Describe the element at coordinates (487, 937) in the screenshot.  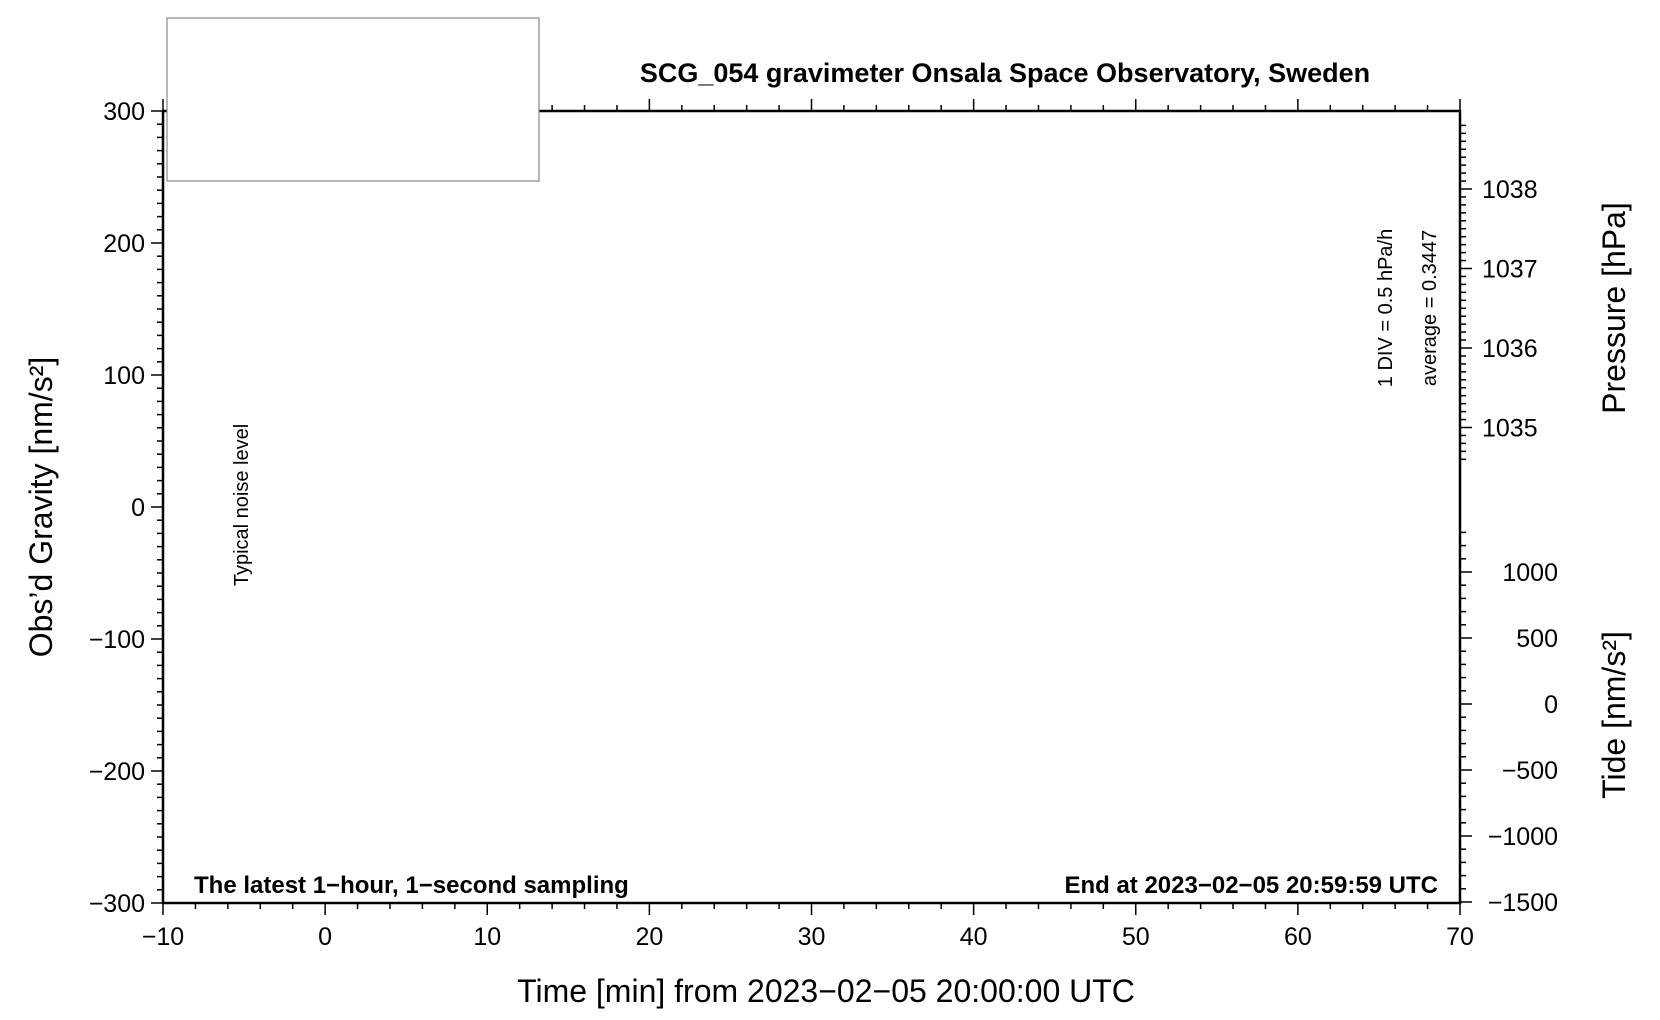
I see `x-tick-label: 10` at that location.